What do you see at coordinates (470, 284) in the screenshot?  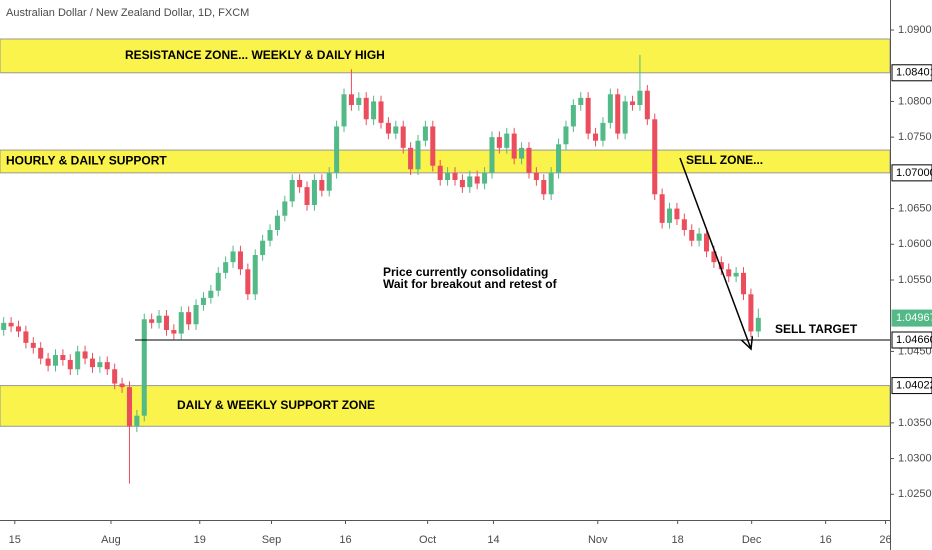 I see `annotation: Wait for breakout and retest of` at bounding box center [470, 284].